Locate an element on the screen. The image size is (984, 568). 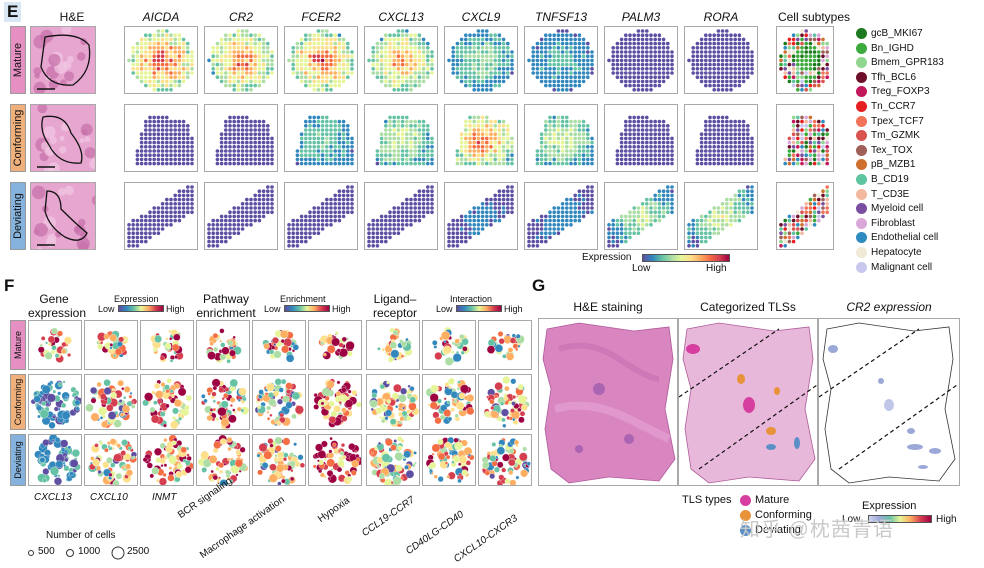
tls-type-conforming: Conforming is located at coordinates (776, 515).